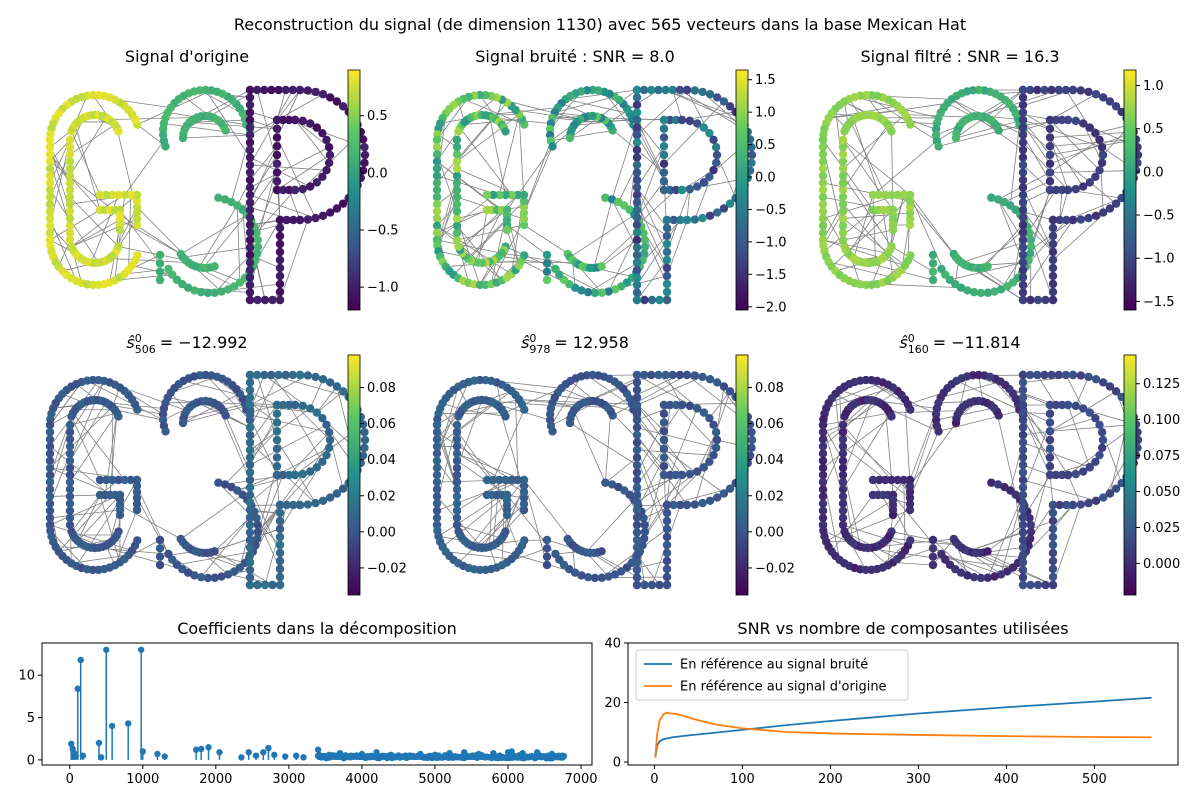 The image size is (1200, 804). I want to click on y-tick-label: 5, so click(31, 718).